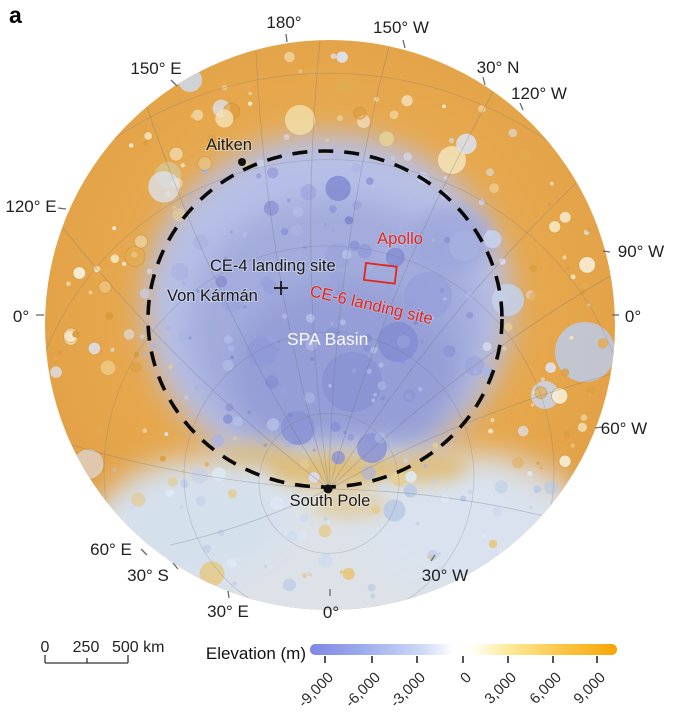  Describe the element at coordinates (212, 296) in the screenshot. I see `von-karman-label: Von Kármán` at that location.